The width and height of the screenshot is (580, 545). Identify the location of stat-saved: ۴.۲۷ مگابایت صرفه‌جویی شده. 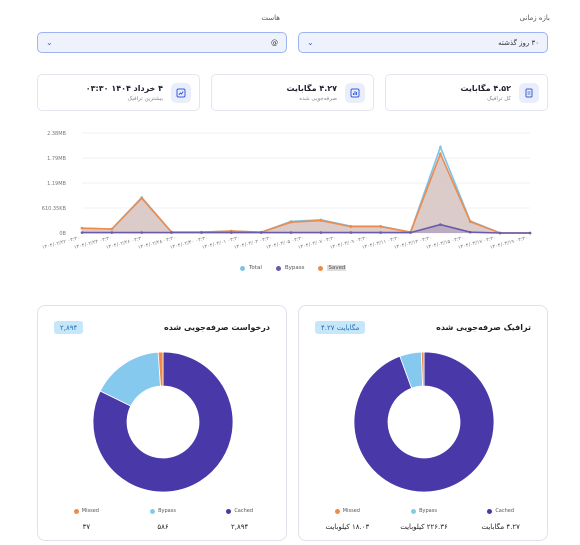
(292, 92).